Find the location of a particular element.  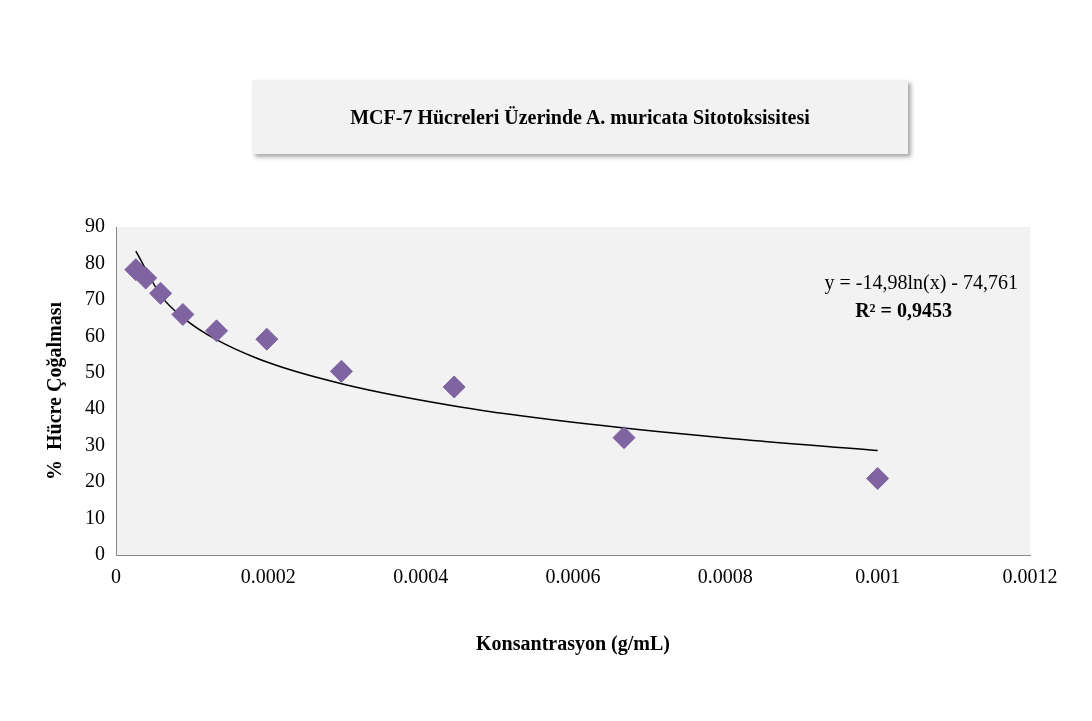

y-tick-label: 10 is located at coordinates (95, 516).